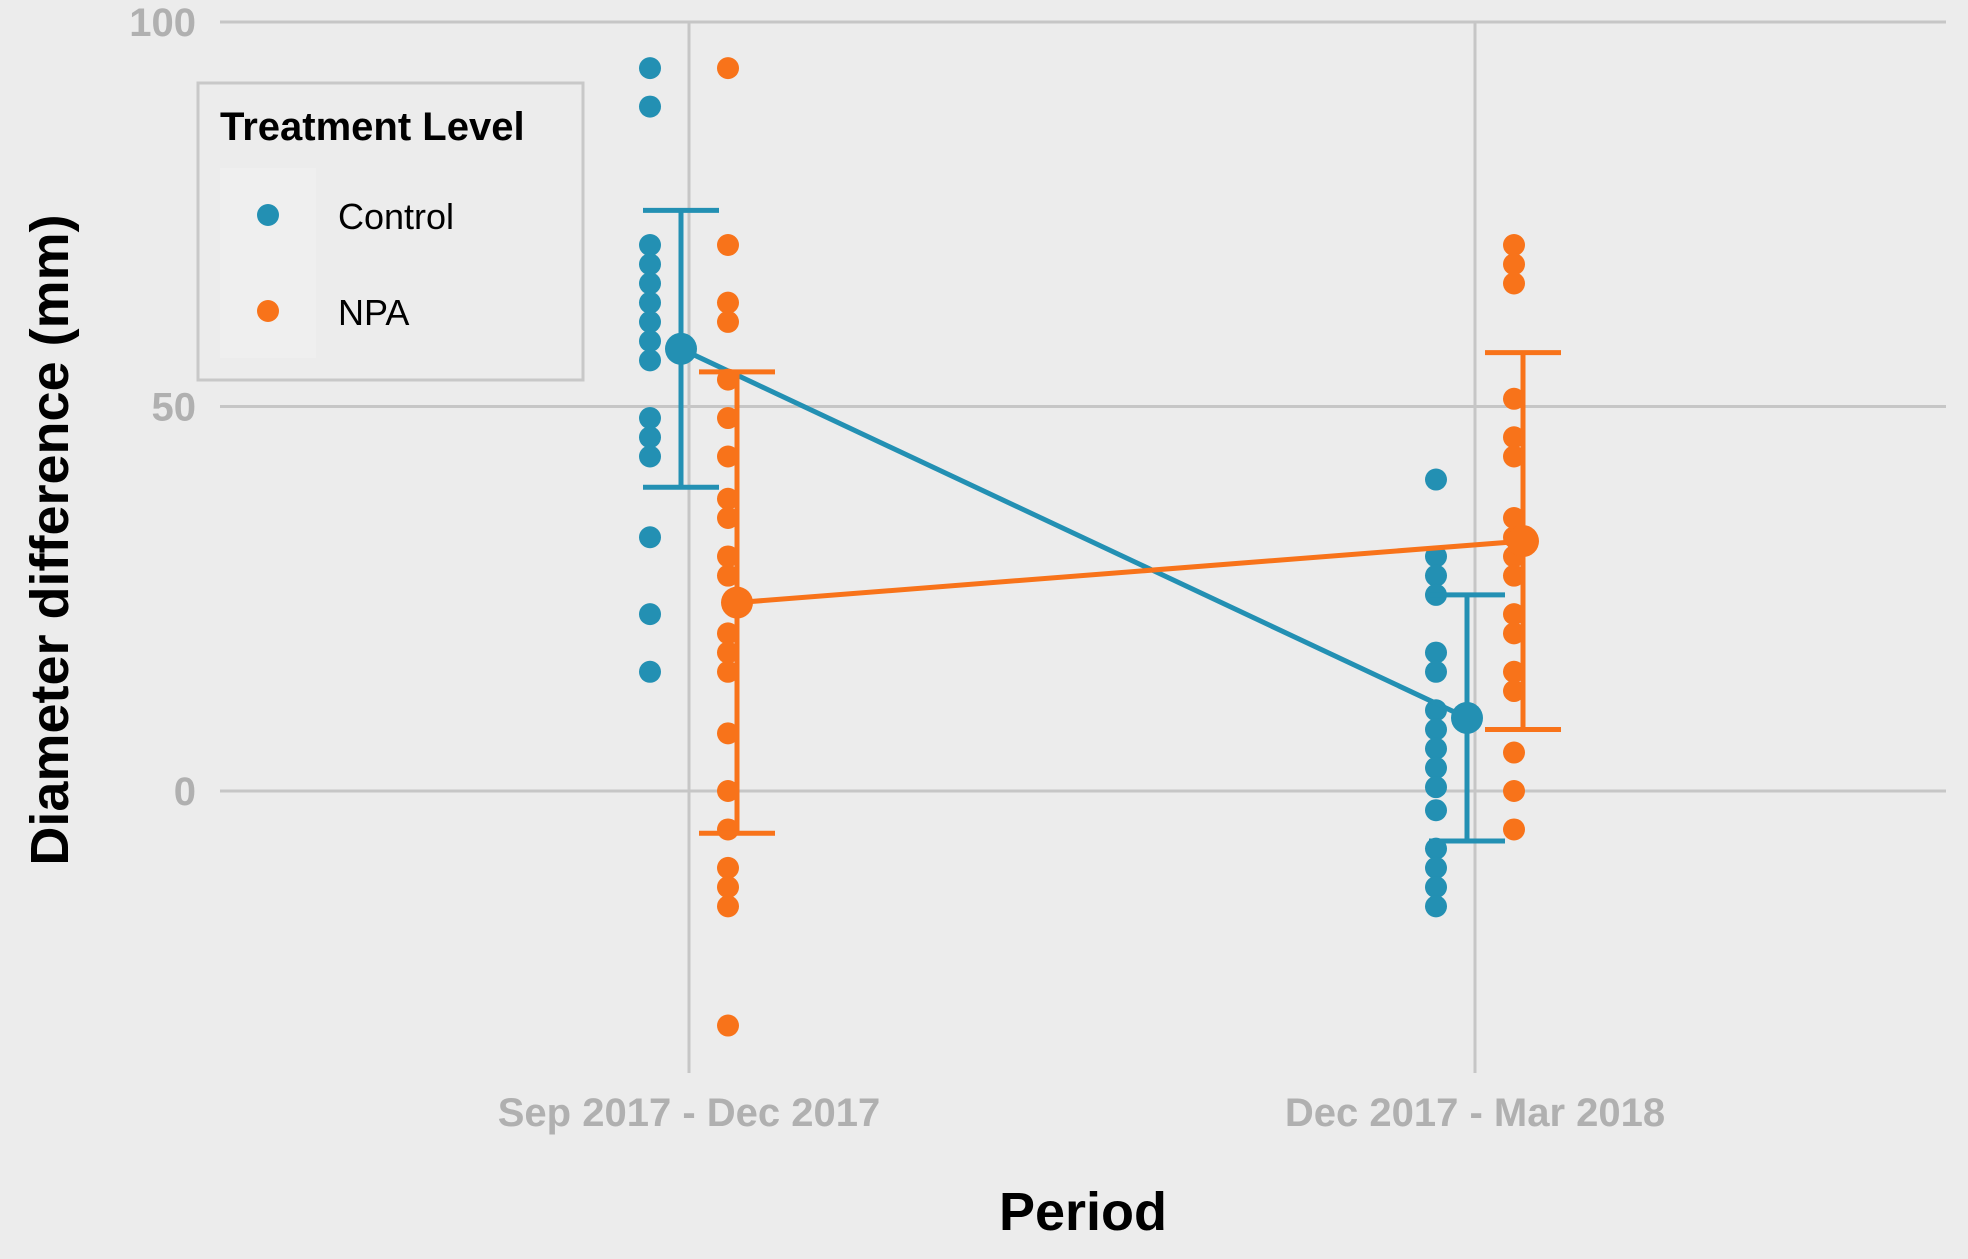 The image size is (1968, 1259). Describe the element at coordinates (396, 216) in the screenshot. I see `legend-label-control: Control` at that location.